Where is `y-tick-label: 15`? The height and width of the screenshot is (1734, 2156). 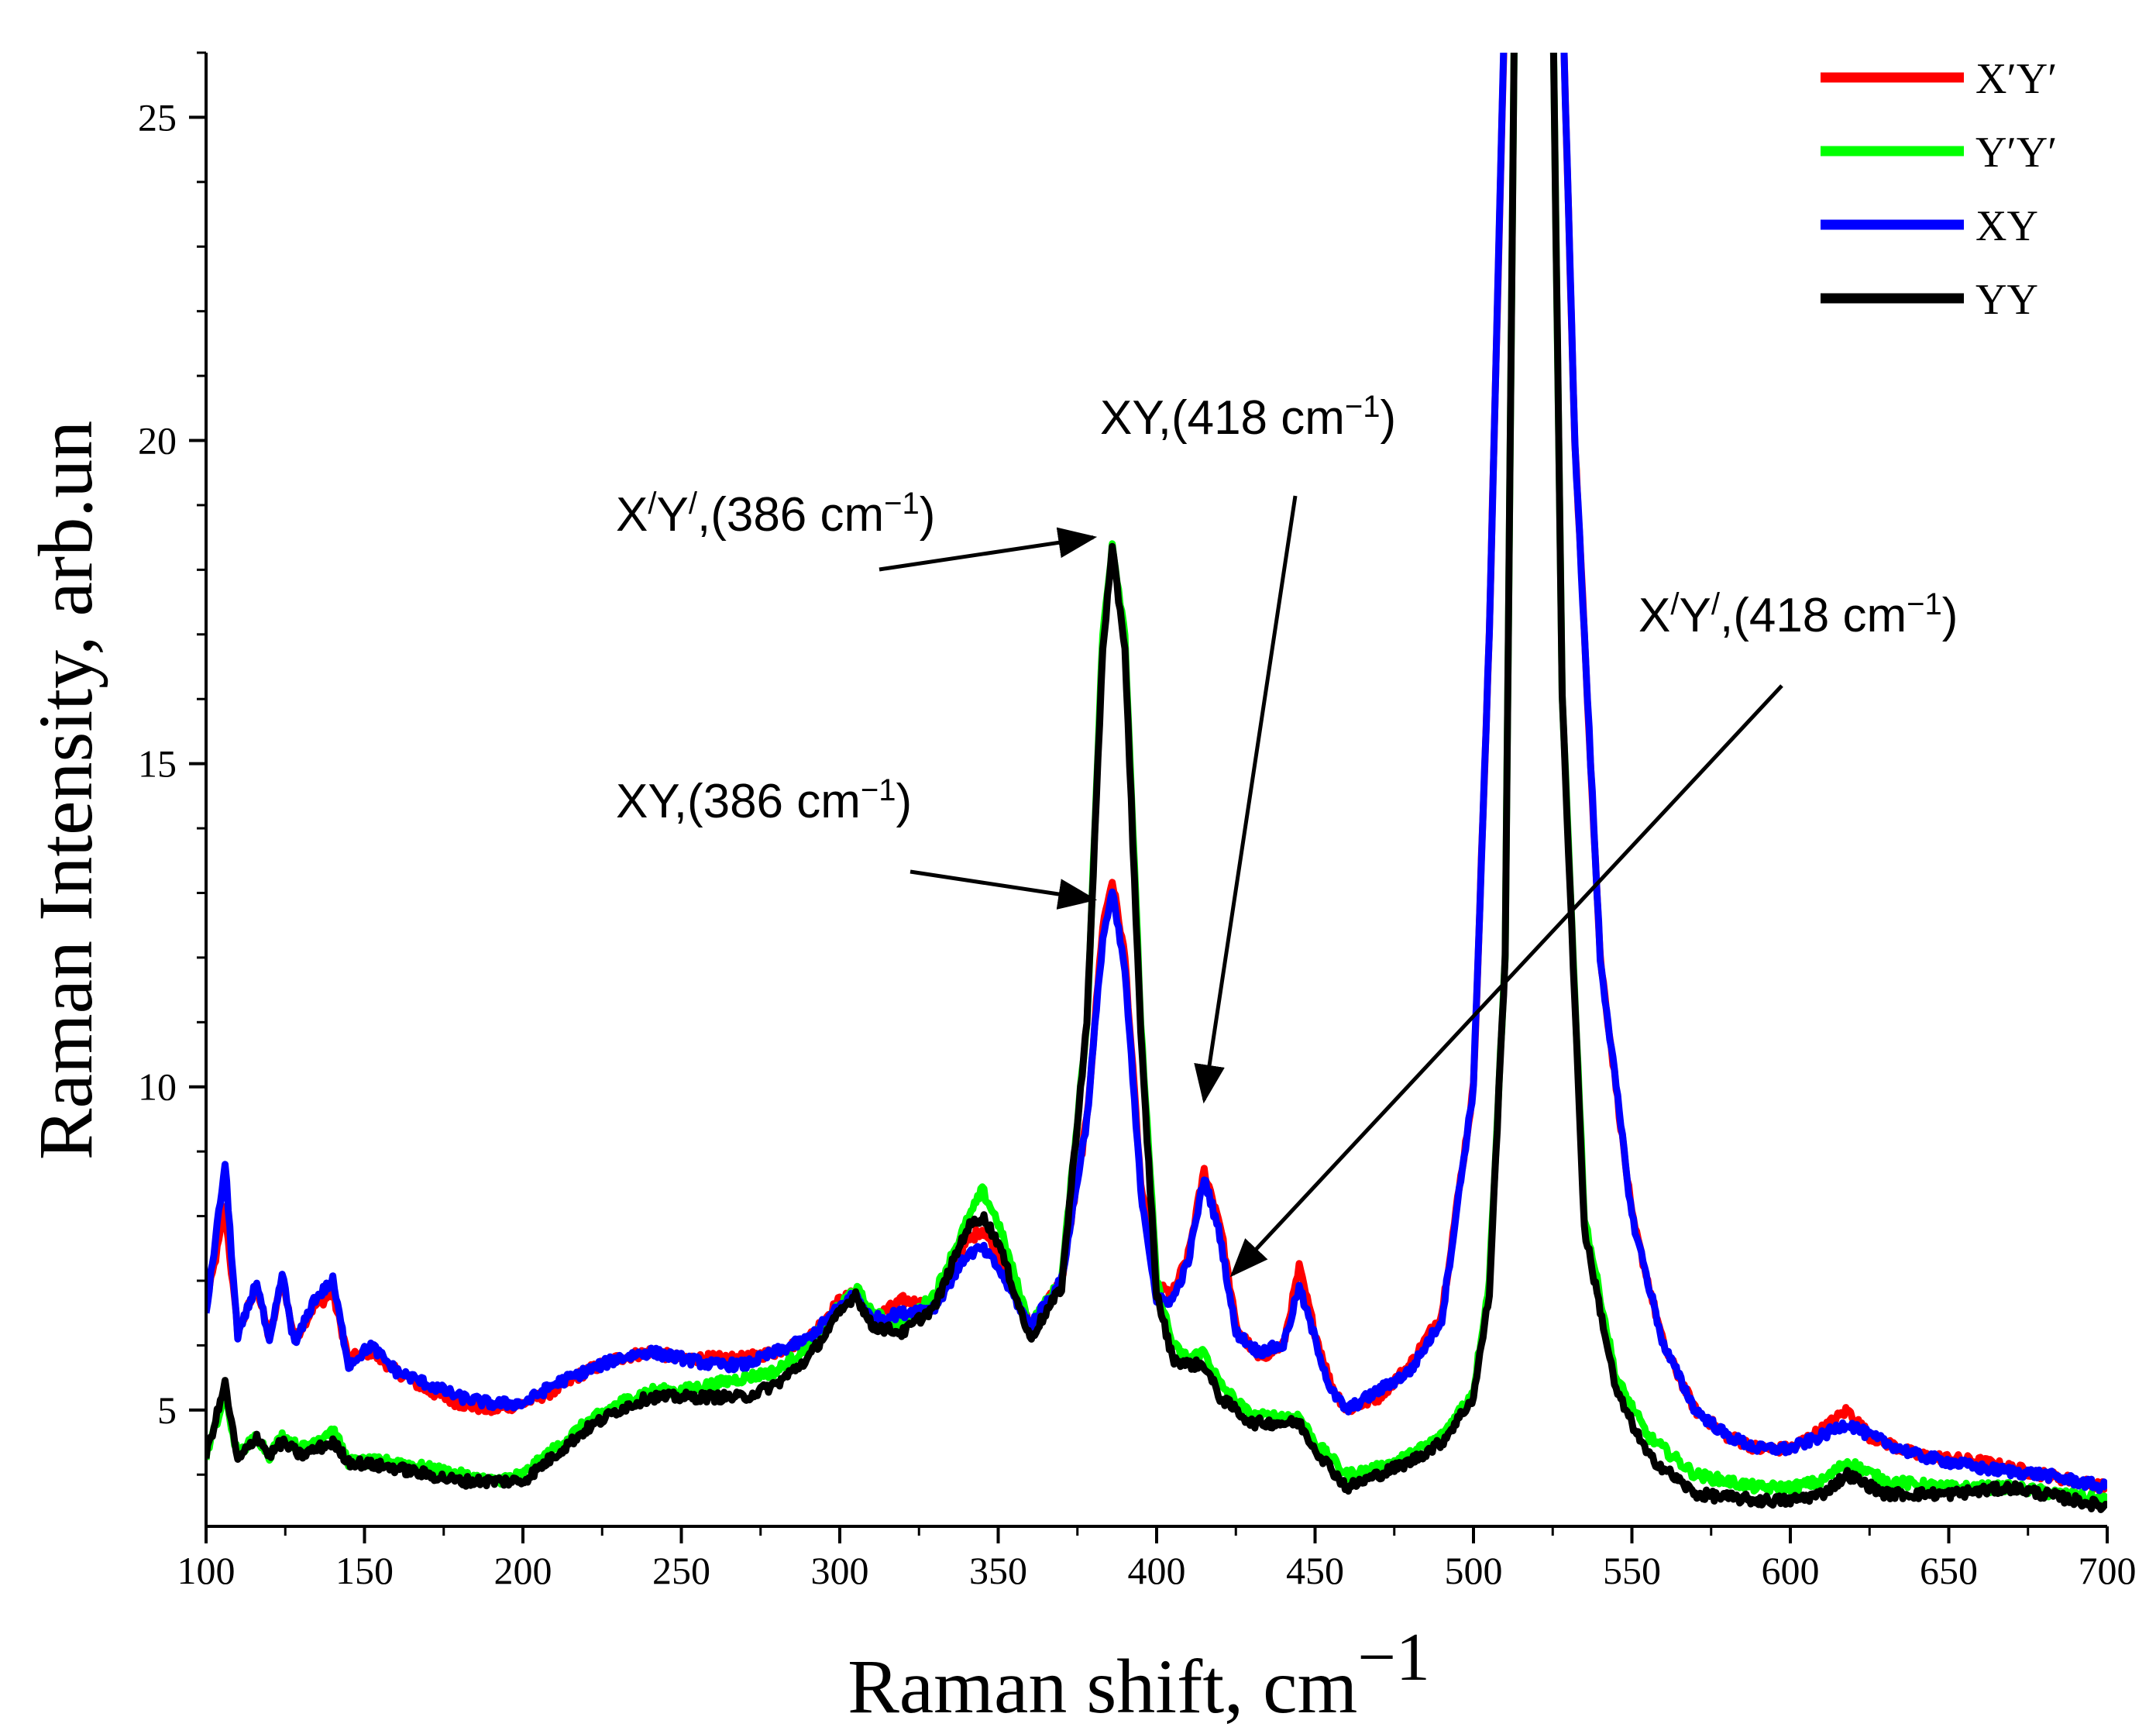 y-tick-label: 15 is located at coordinates (157, 764).